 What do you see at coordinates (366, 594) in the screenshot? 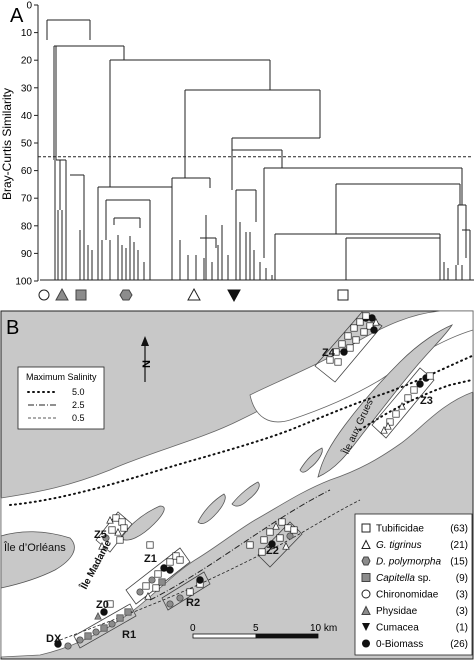
I see `chironomidae-icon` at bounding box center [366, 594].